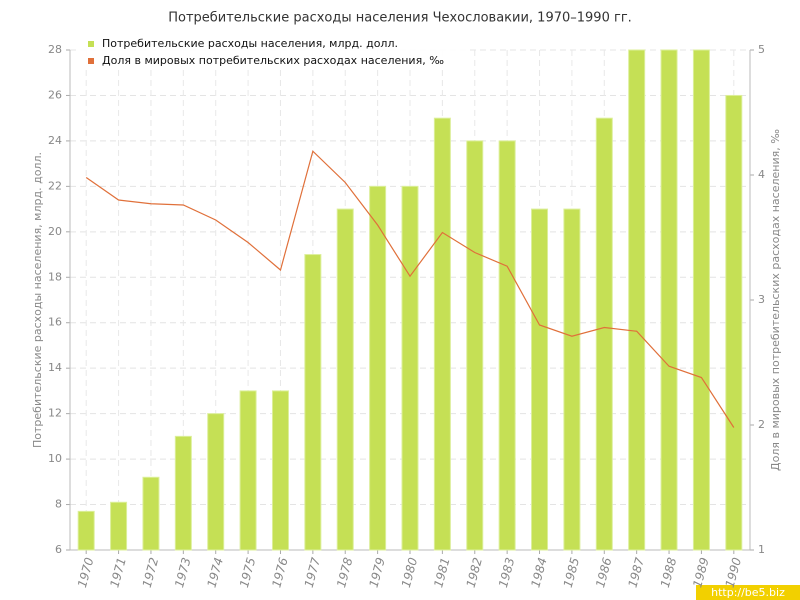  I want to click on y-tick-label: 26, so click(55, 94).